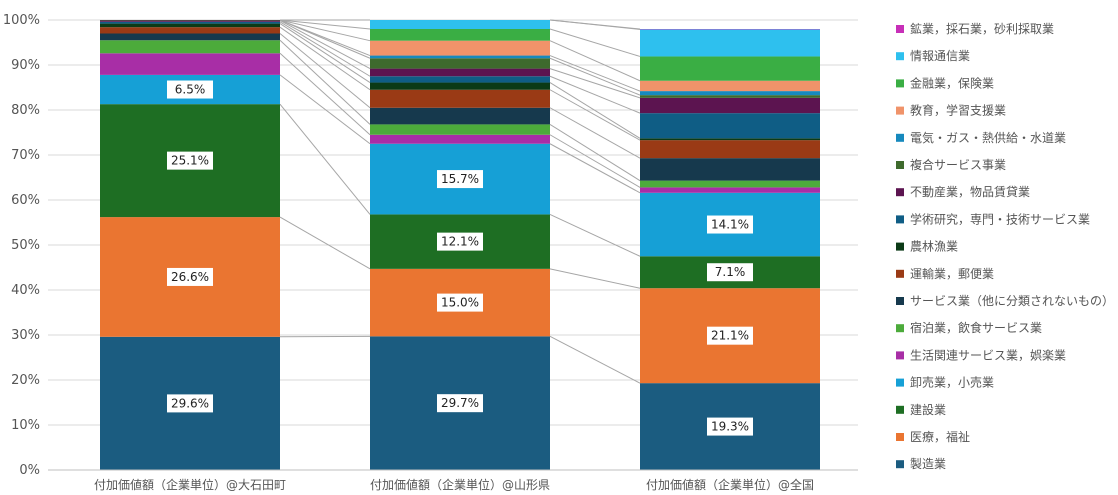 This screenshot has height=495, width=1118. Describe the element at coordinates (952, 273) in the screenshot. I see `legend-label: 運輸業，郵便業` at that location.